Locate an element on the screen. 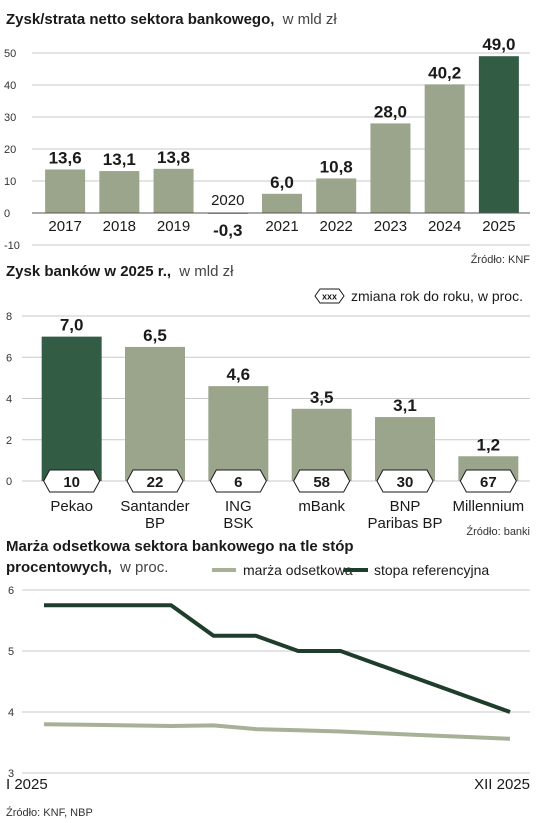  legend-yoy-label: zmiana rok do roku, w proc. is located at coordinates (437, 296).